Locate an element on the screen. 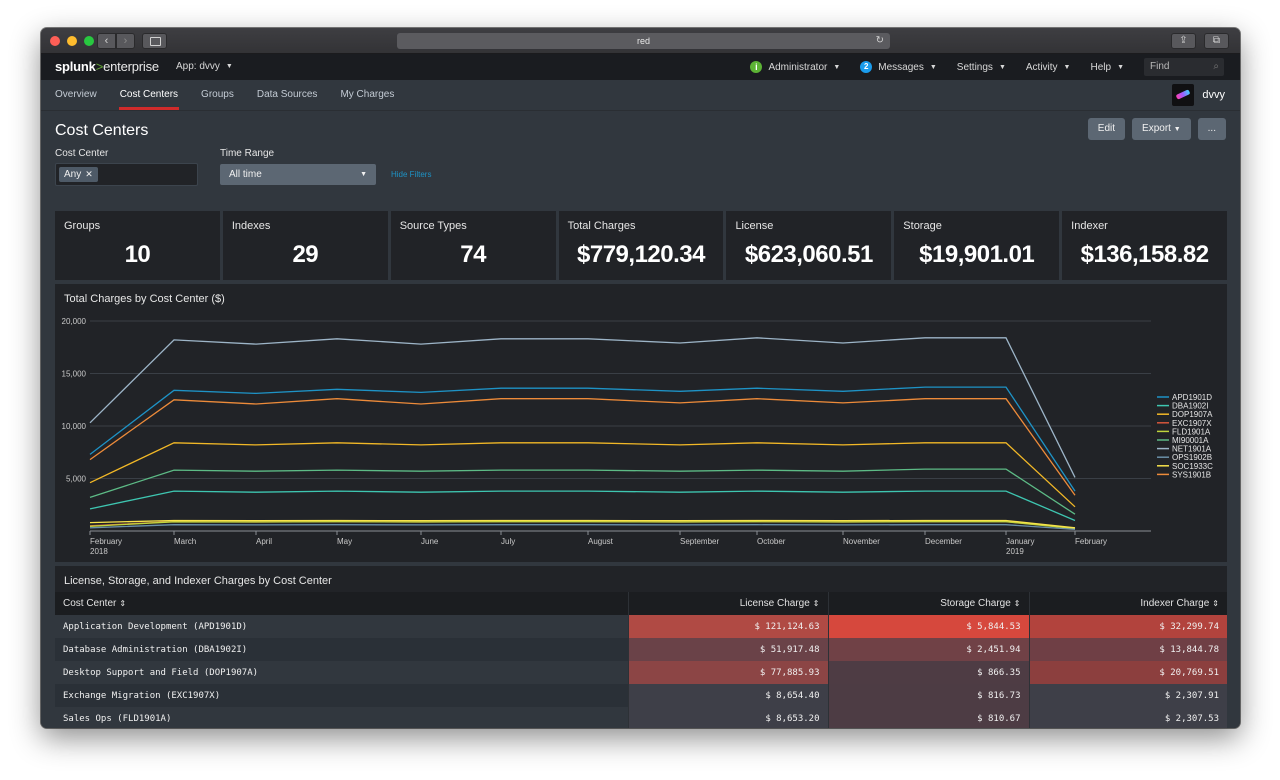 This screenshot has width=1280, height=780. browser-toolbar: ‹ › red ↻ ⇪ ⧉ is located at coordinates (640, 41).